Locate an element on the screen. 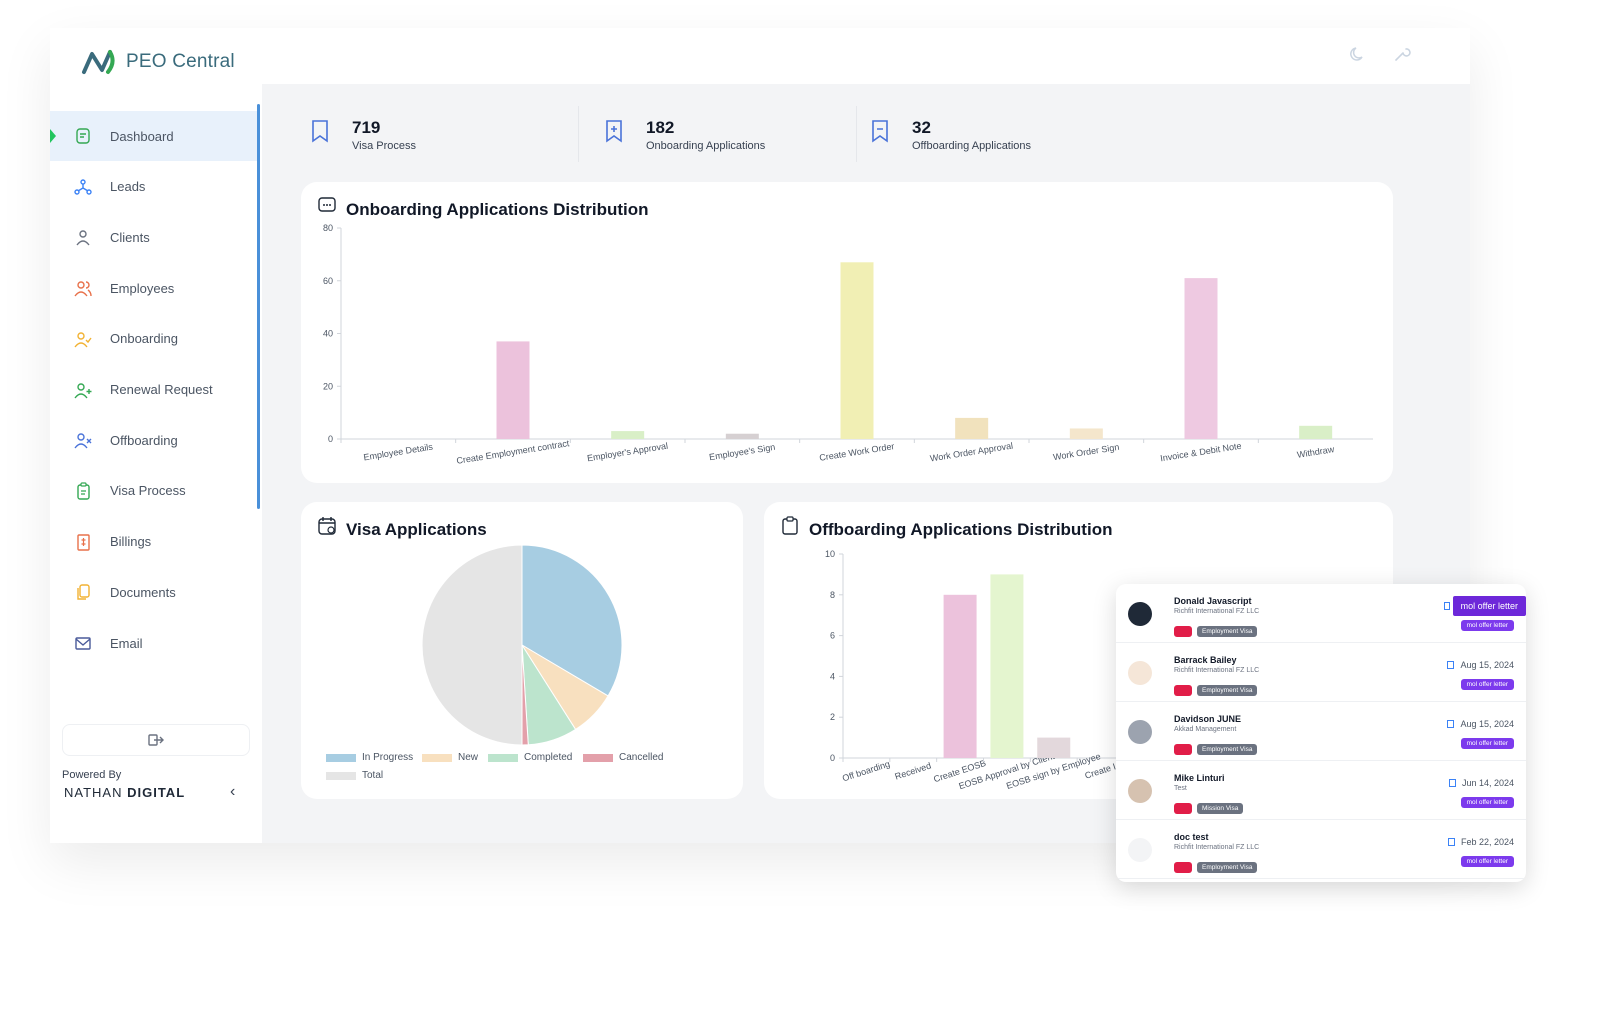 This screenshot has width=1600, height=1013. applicant-name: doc test is located at coordinates (1191, 837).